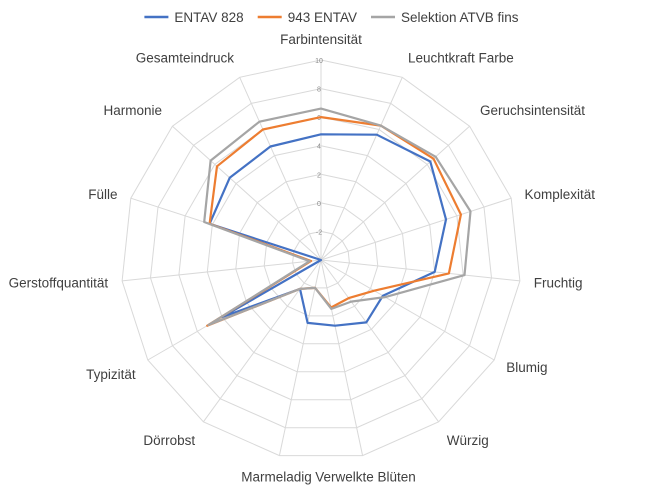  I want to click on spoke-gesamteindruck, so click(280, 169).